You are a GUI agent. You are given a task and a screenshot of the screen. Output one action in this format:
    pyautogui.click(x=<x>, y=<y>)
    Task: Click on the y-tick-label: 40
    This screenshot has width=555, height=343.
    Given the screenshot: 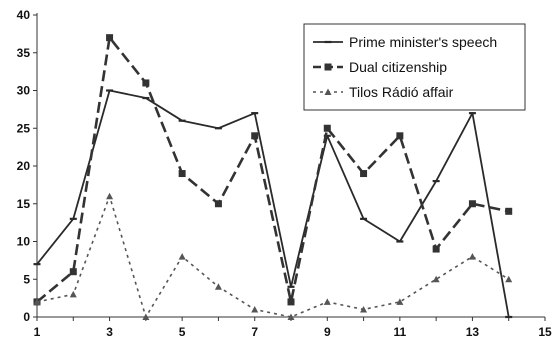 What is the action you would take?
    pyautogui.click(x=24, y=15)
    